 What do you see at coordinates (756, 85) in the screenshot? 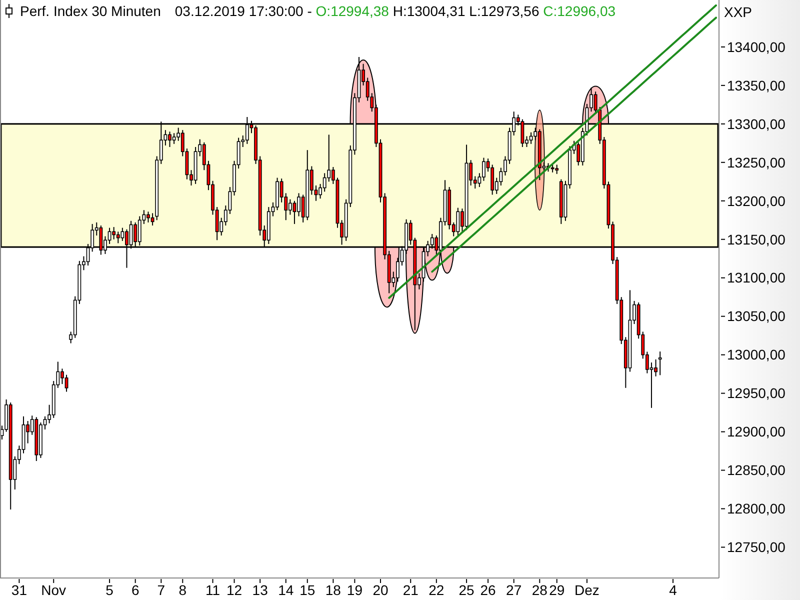
I see `y-tick-label: 13350,00` at bounding box center [756, 85].